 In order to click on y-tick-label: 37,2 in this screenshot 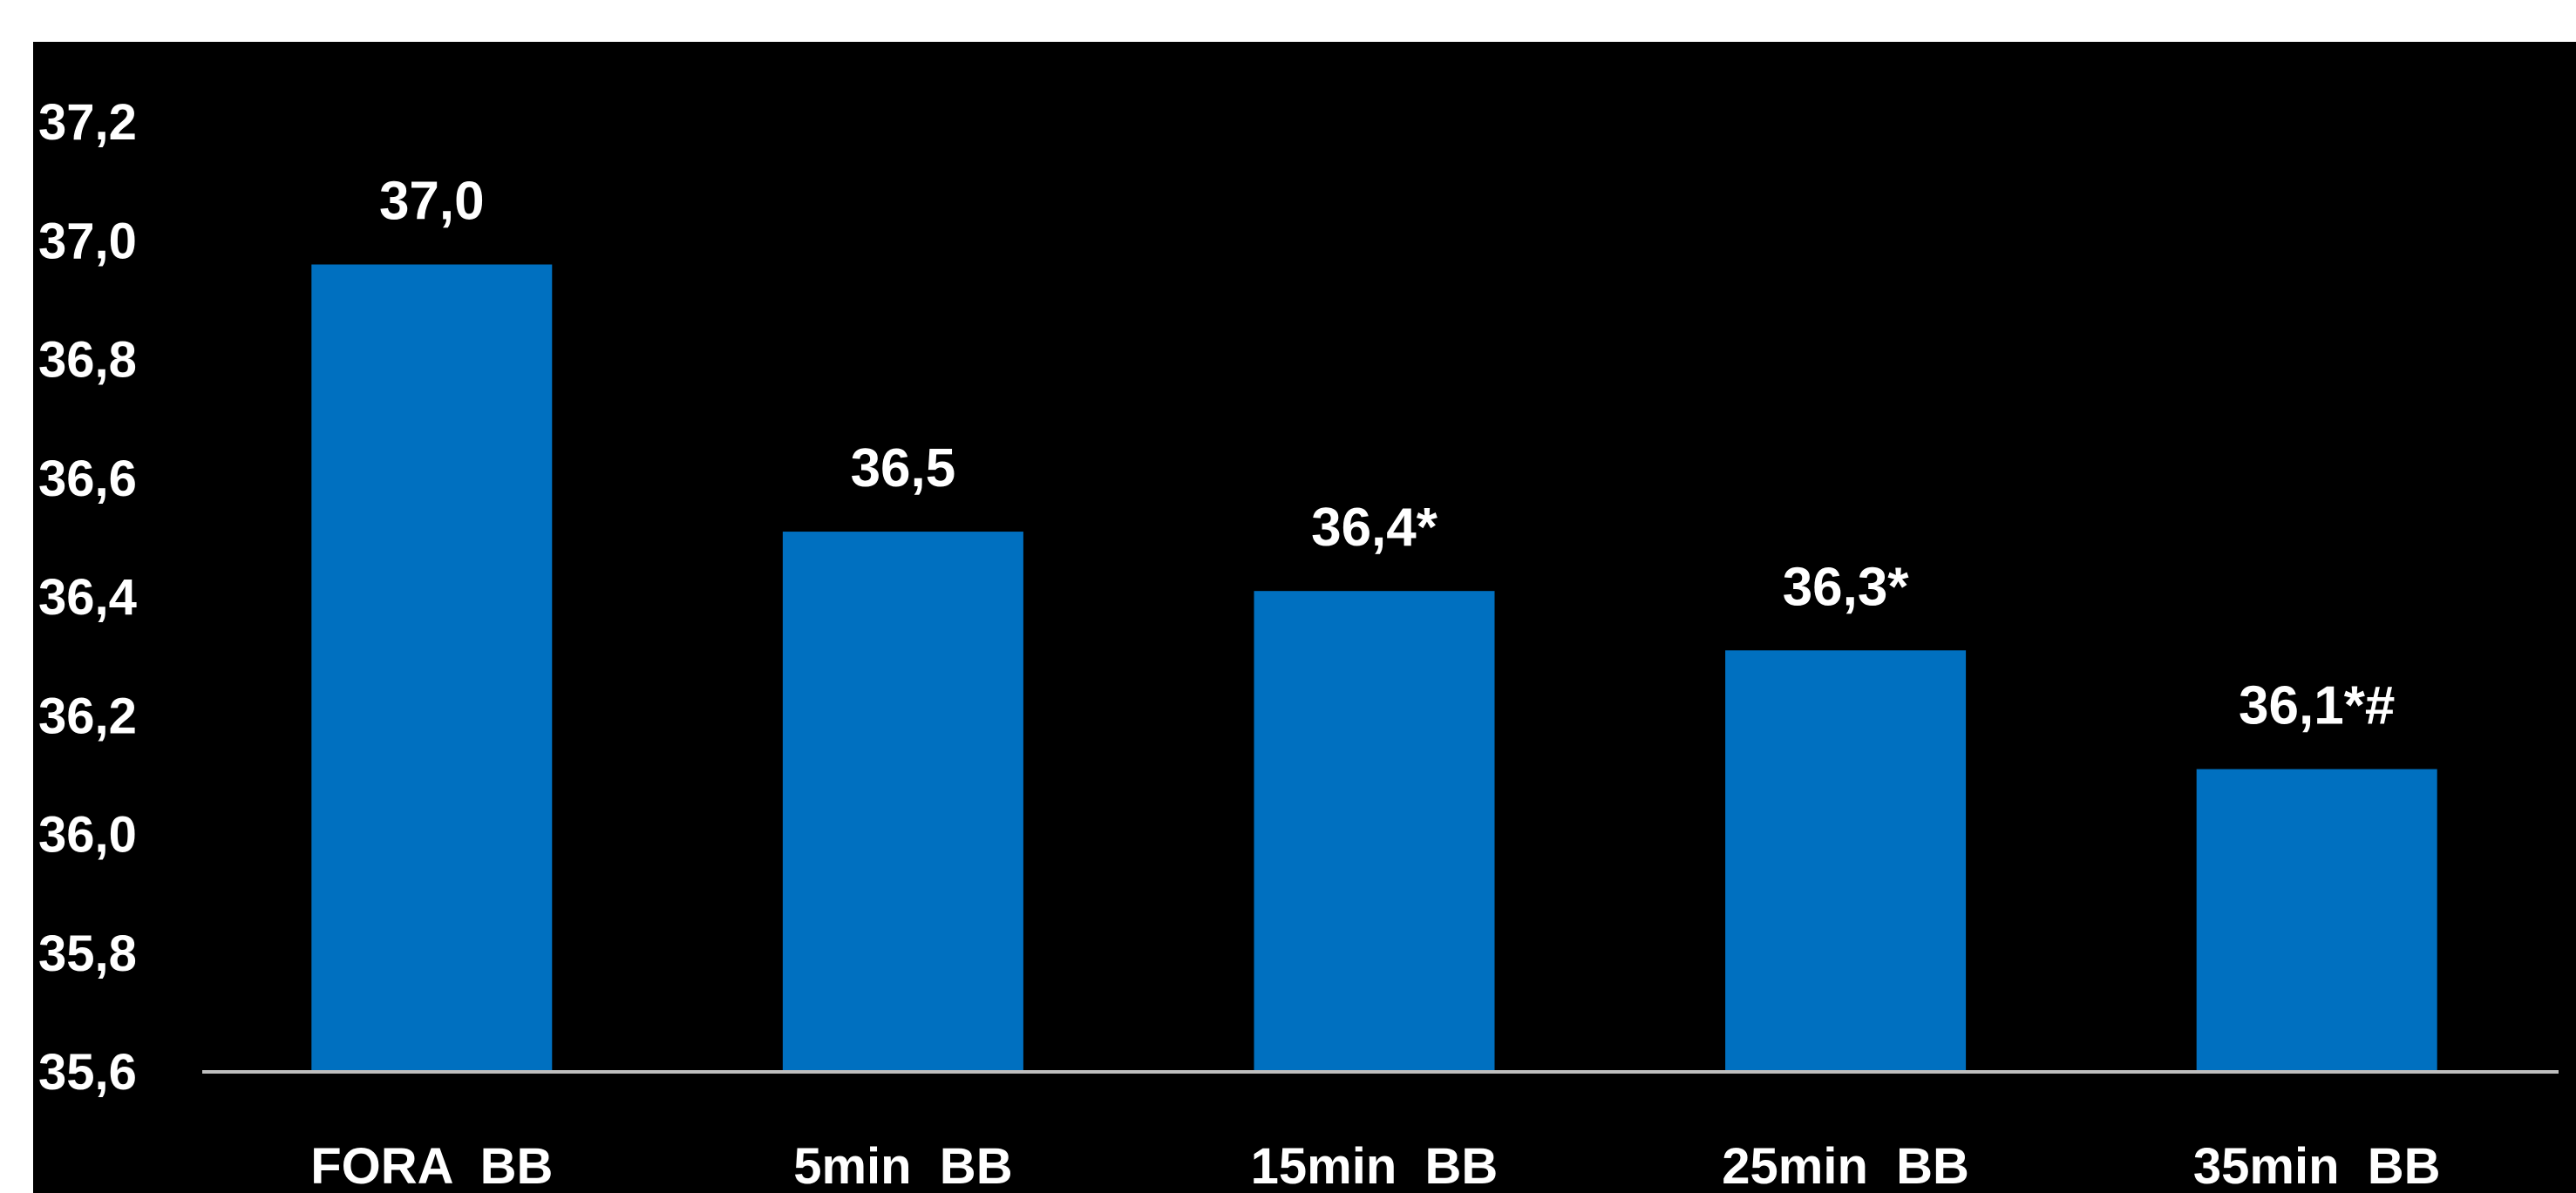, I will do `click(87, 122)`.